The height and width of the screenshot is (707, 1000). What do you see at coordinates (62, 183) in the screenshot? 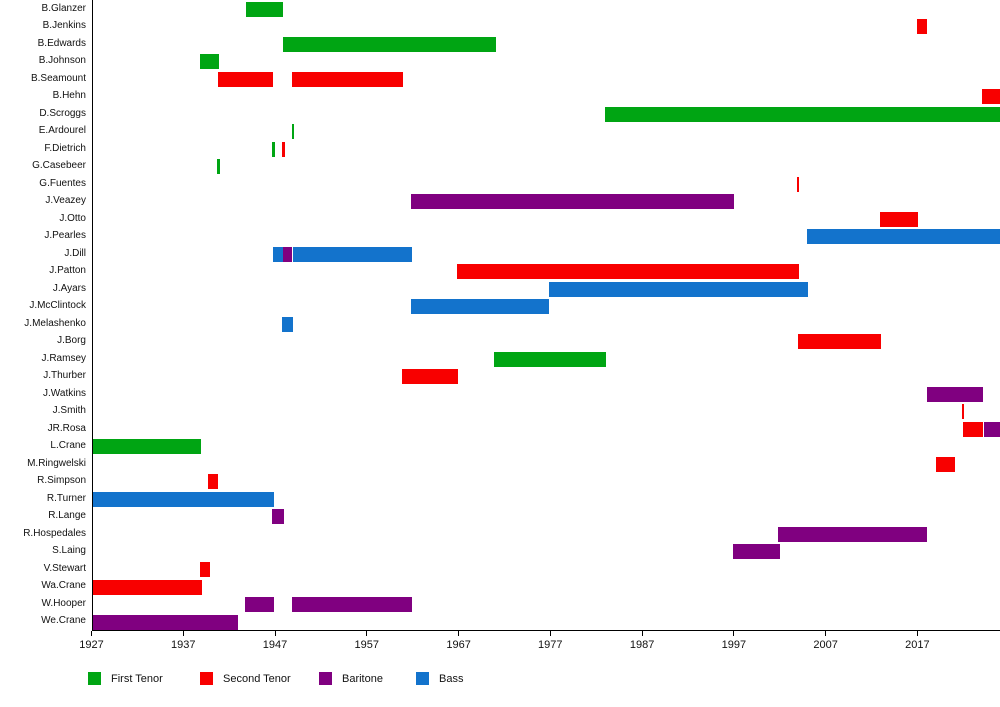
I see `row-label: G.Fuentes` at bounding box center [62, 183].